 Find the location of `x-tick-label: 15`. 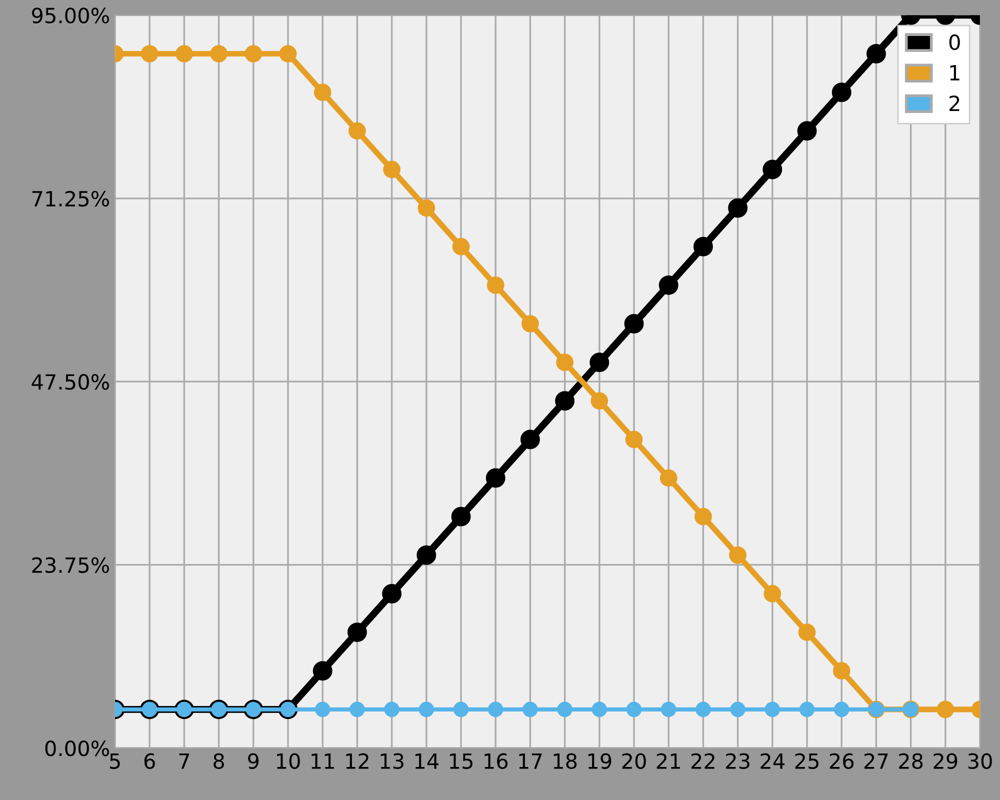

x-tick-label: 15 is located at coordinates (461, 761).